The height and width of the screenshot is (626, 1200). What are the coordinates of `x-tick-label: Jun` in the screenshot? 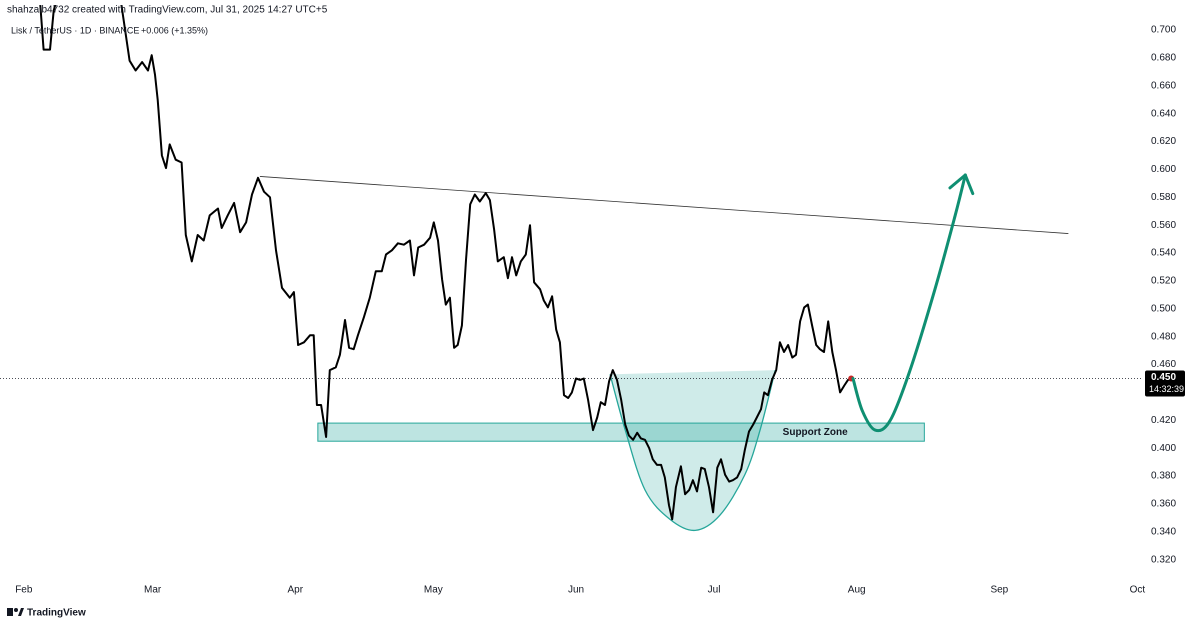 It's located at (576, 590).